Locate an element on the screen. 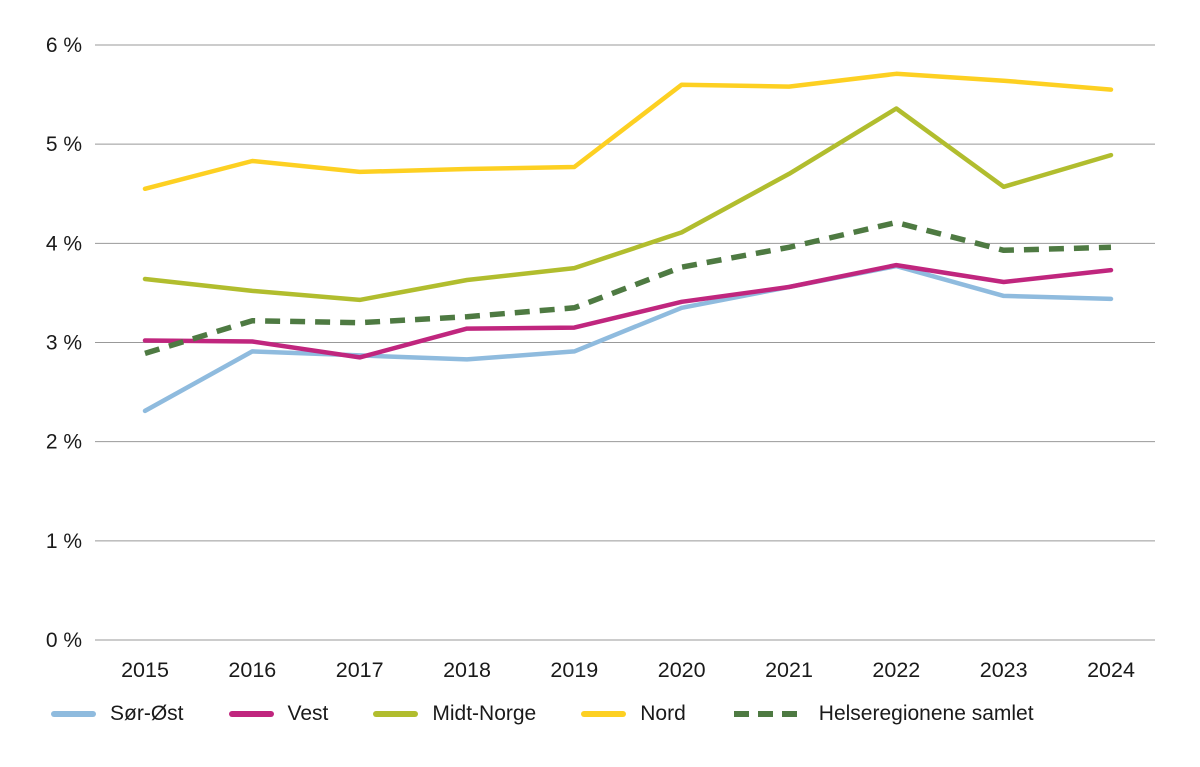  x-tick-label: 2021 is located at coordinates (789, 670).